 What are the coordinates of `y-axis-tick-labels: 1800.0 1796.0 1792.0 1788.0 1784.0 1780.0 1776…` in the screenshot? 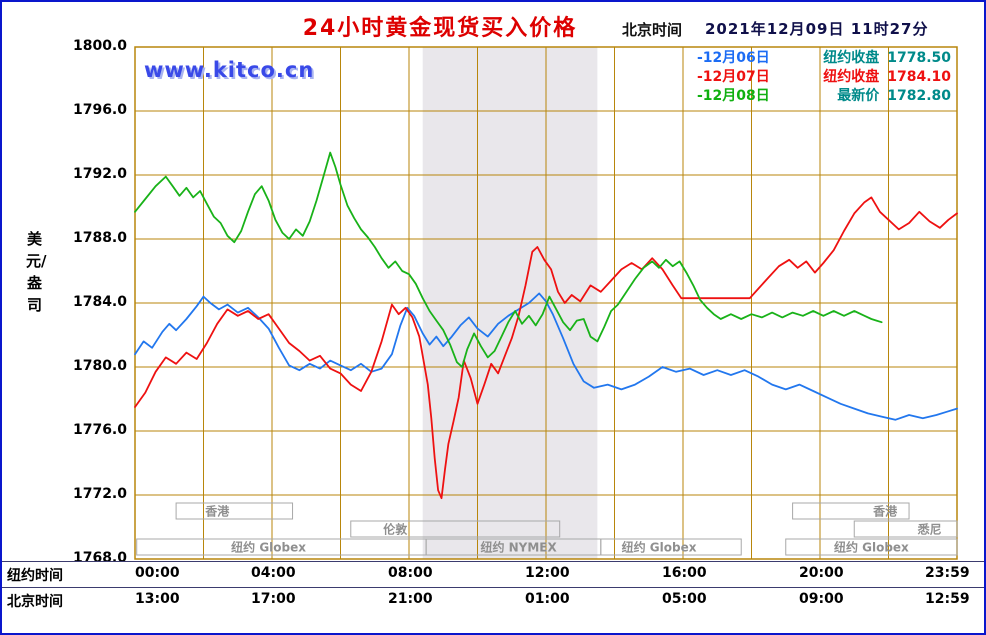 It's located at (93, 317).